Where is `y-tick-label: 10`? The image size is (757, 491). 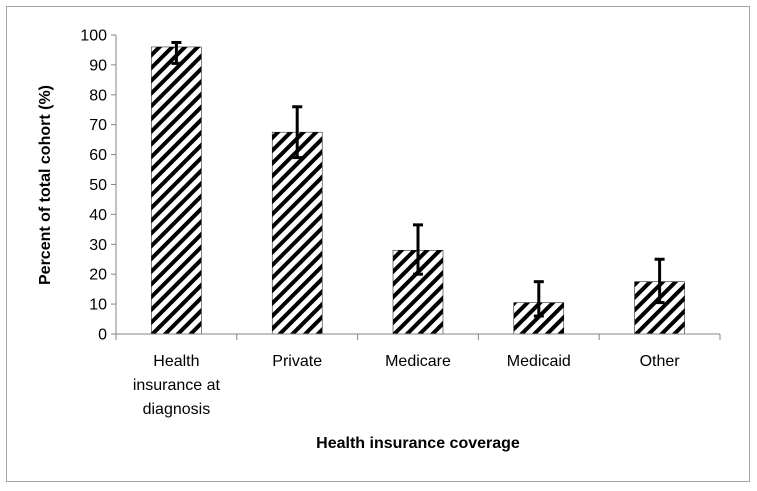 y-tick-label: 10 is located at coordinates (98, 305).